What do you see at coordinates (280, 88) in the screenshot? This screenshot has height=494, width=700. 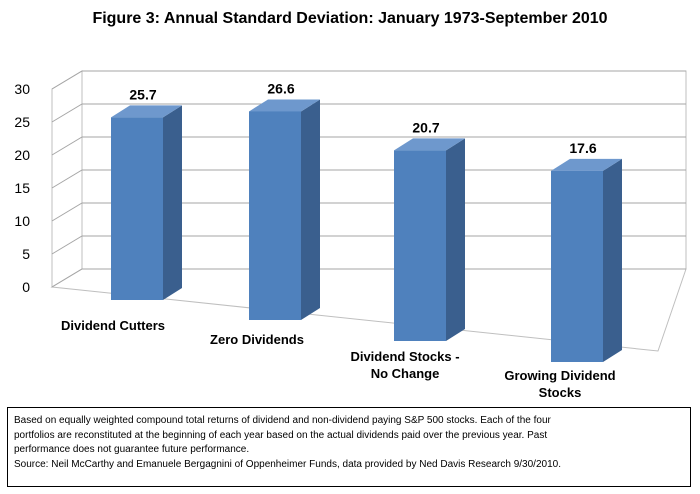 I see `data-label: 26.6` at bounding box center [280, 88].